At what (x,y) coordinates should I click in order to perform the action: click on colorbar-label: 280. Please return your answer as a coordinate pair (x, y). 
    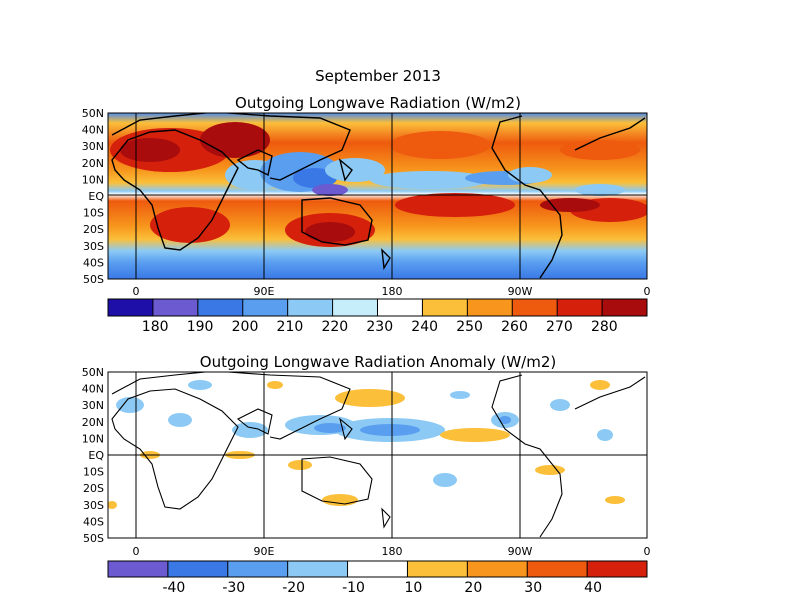
    Looking at the image, I should click on (604, 327).